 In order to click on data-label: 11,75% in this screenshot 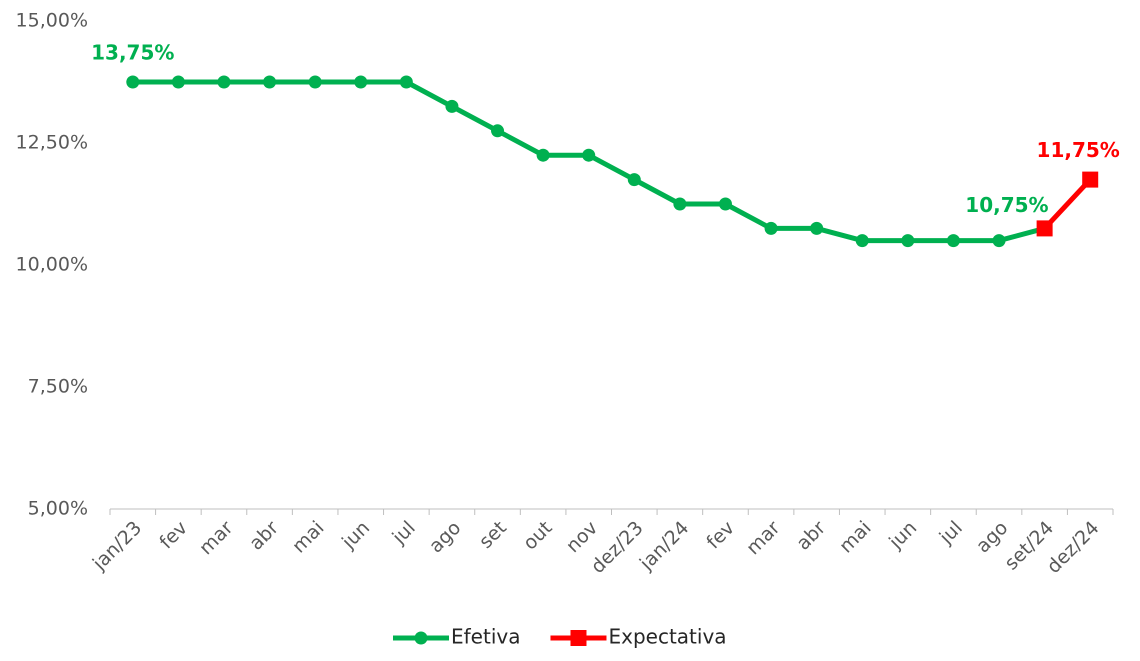, I will do `click(1078, 150)`.